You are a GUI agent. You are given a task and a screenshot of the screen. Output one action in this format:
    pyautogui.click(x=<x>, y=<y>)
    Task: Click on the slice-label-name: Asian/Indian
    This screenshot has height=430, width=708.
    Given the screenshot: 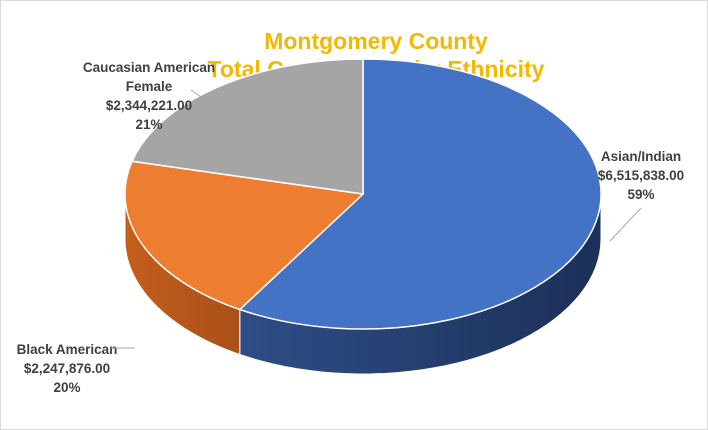 What is the action you would take?
    pyautogui.click(x=641, y=156)
    